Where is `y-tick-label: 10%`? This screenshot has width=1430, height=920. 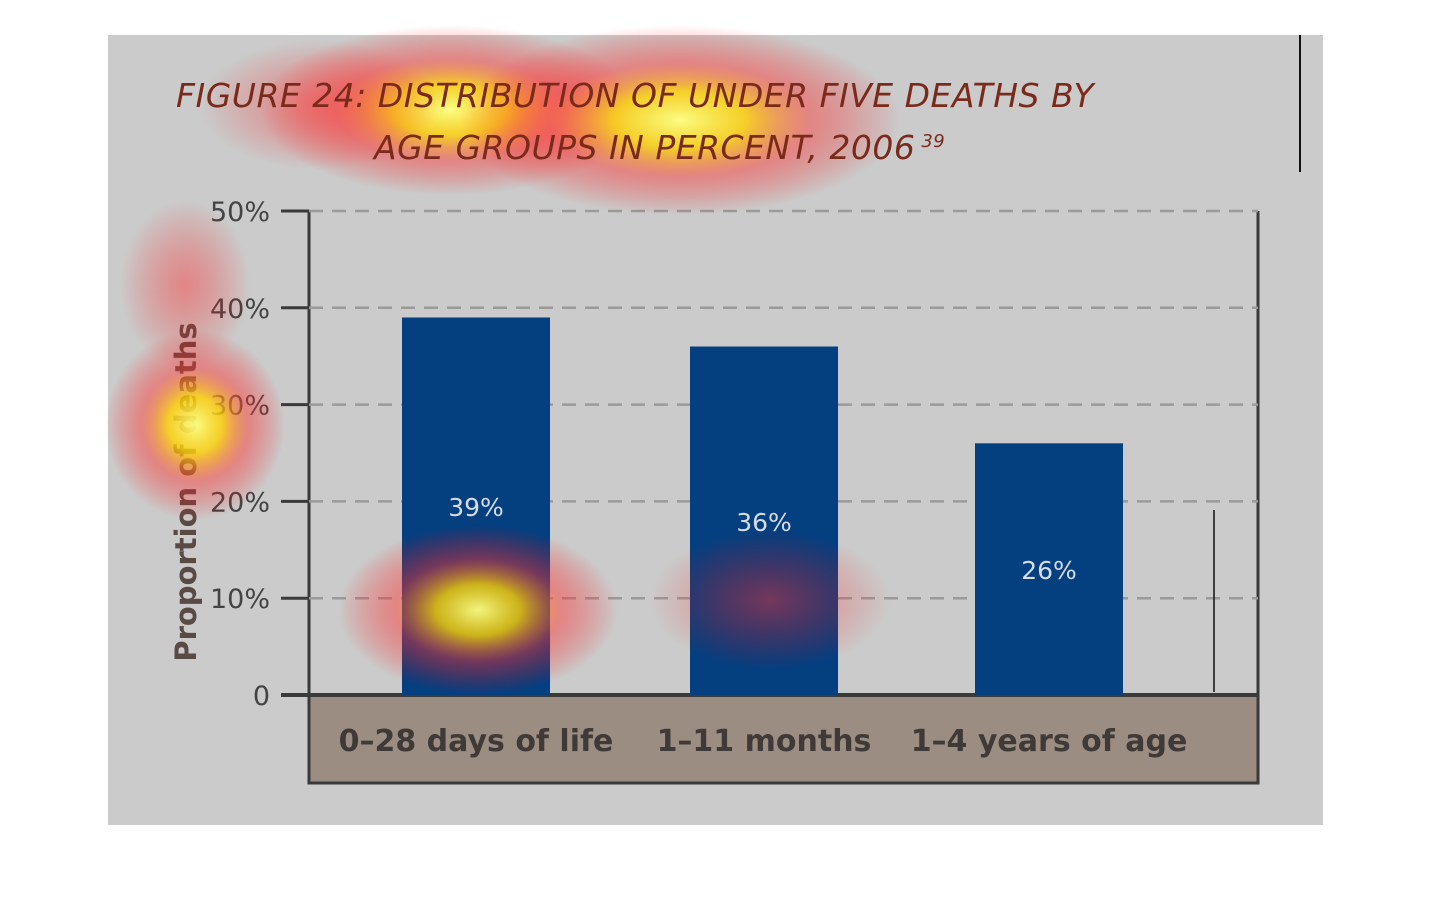 y-tick-label: 10% is located at coordinates (240, 599).